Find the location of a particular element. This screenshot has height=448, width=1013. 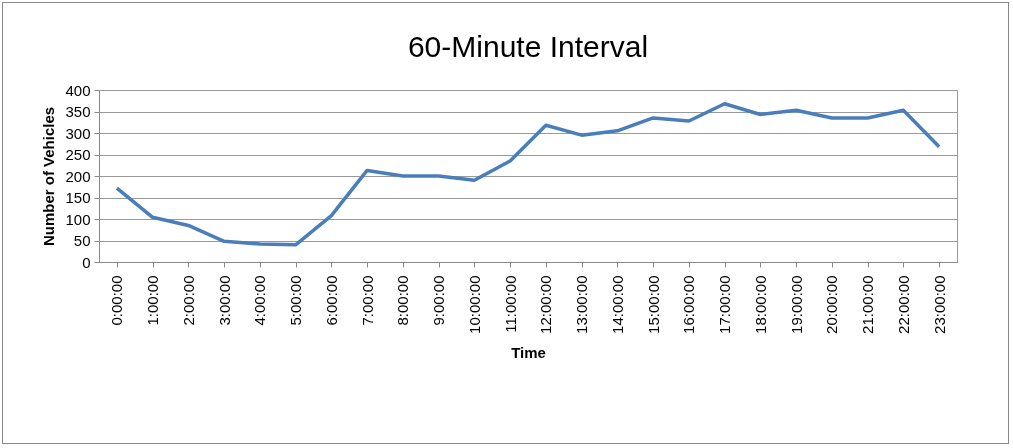

x-tick-label: 2:00:00 is located at coordinates (188, 300).